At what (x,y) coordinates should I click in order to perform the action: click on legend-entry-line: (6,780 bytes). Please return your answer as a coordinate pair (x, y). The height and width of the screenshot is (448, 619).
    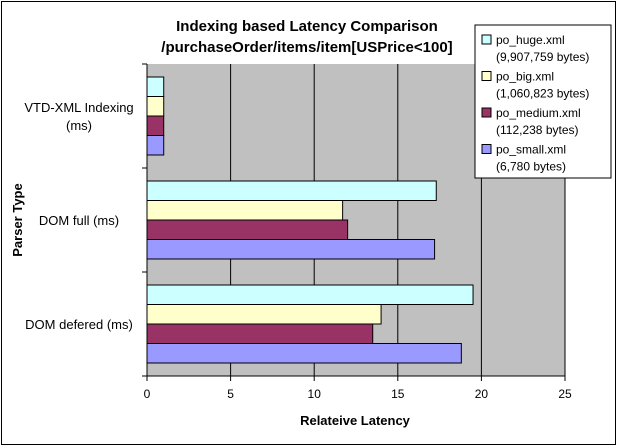
    Looking at the image, I should click on (531, 167).